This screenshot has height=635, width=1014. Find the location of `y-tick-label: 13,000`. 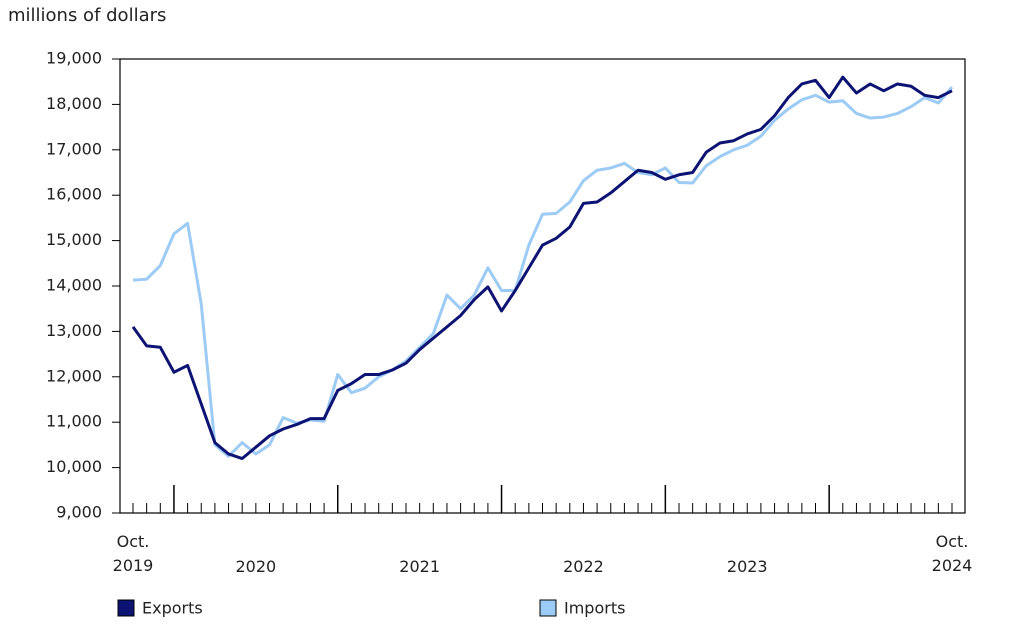

y-tick-label: 13,000 is located at coordinates (74, 330).